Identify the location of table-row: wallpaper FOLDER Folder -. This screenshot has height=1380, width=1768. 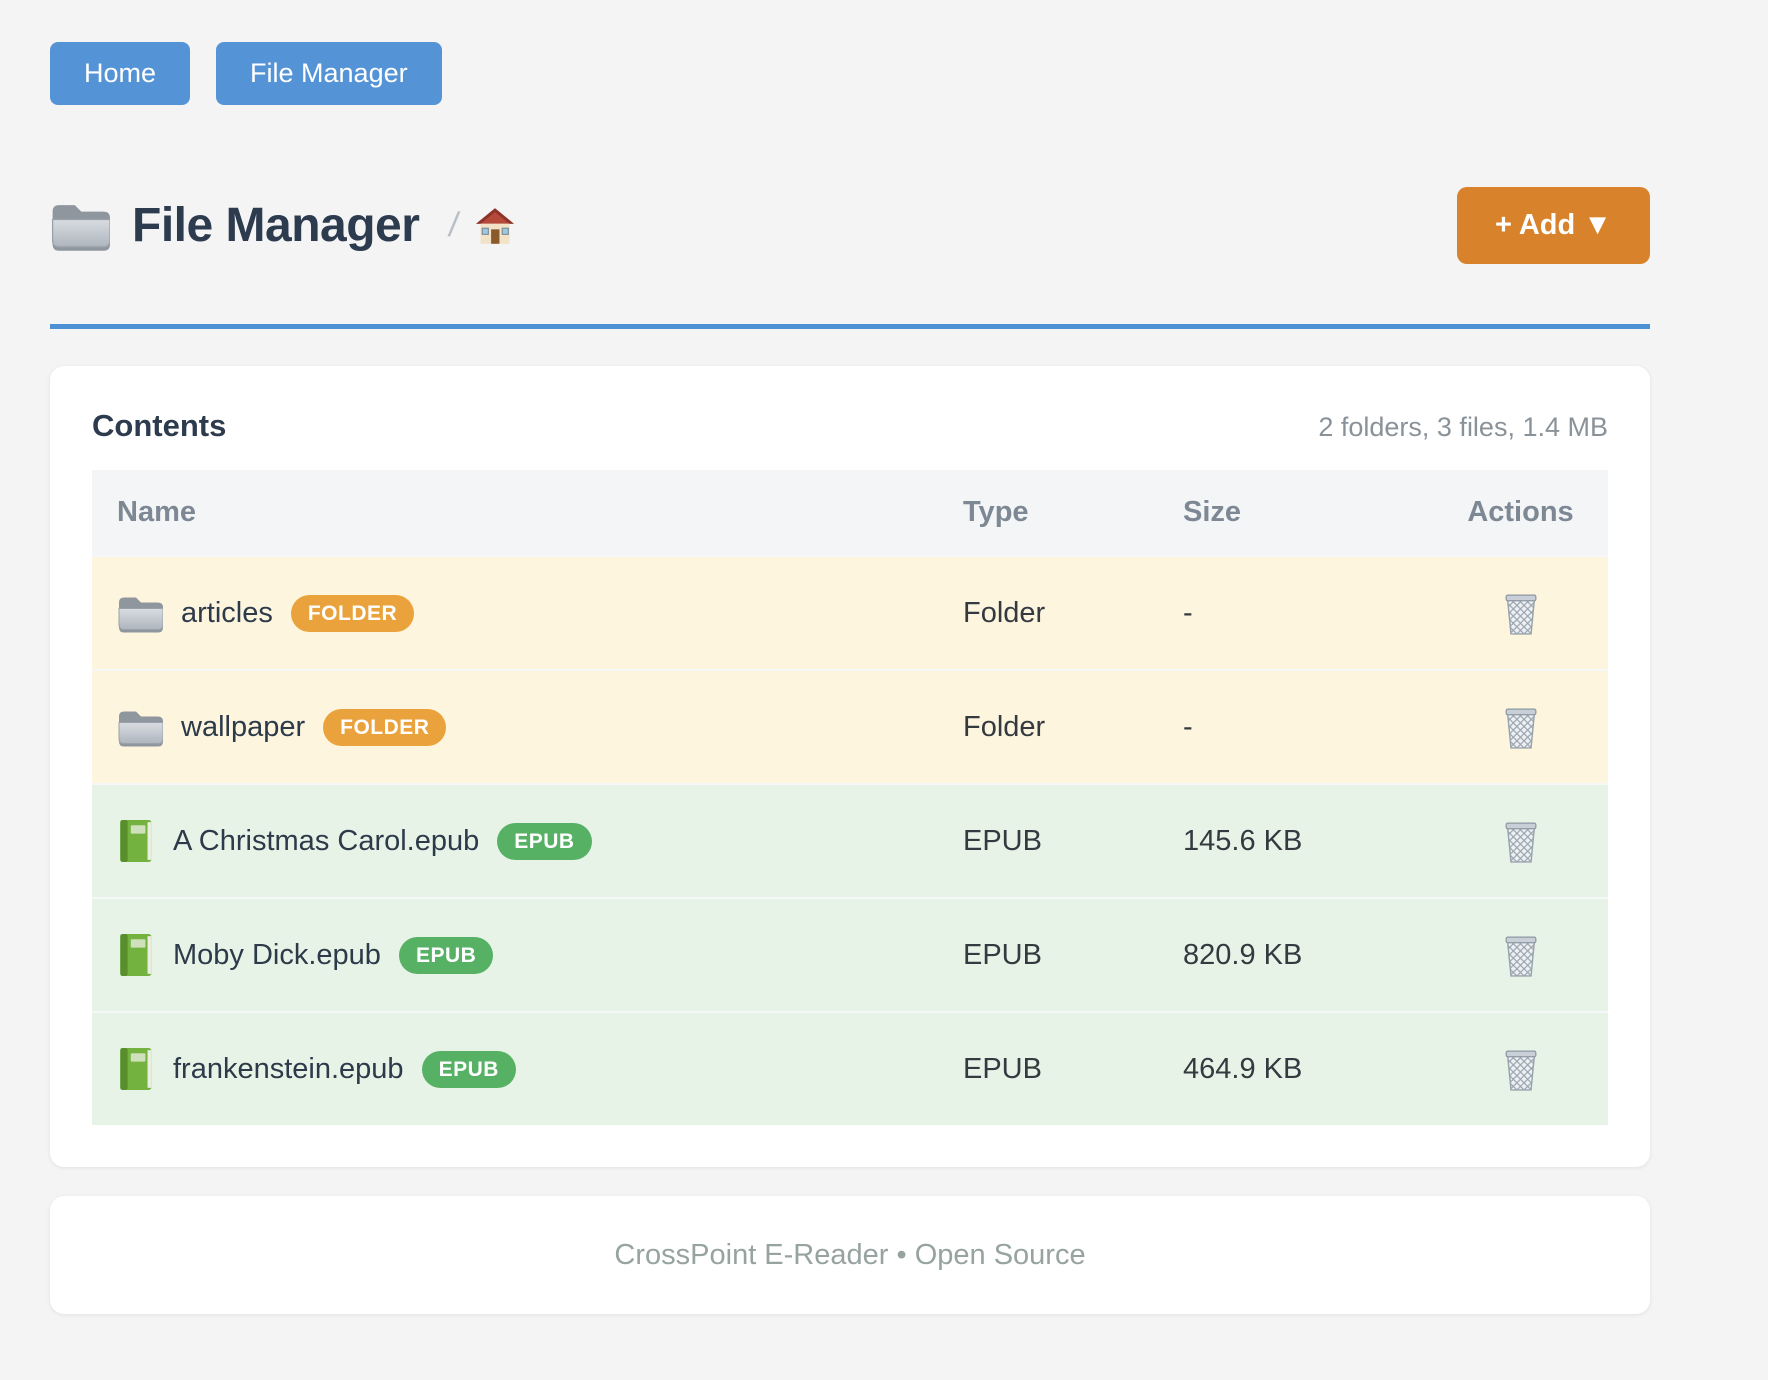
(850, 726).